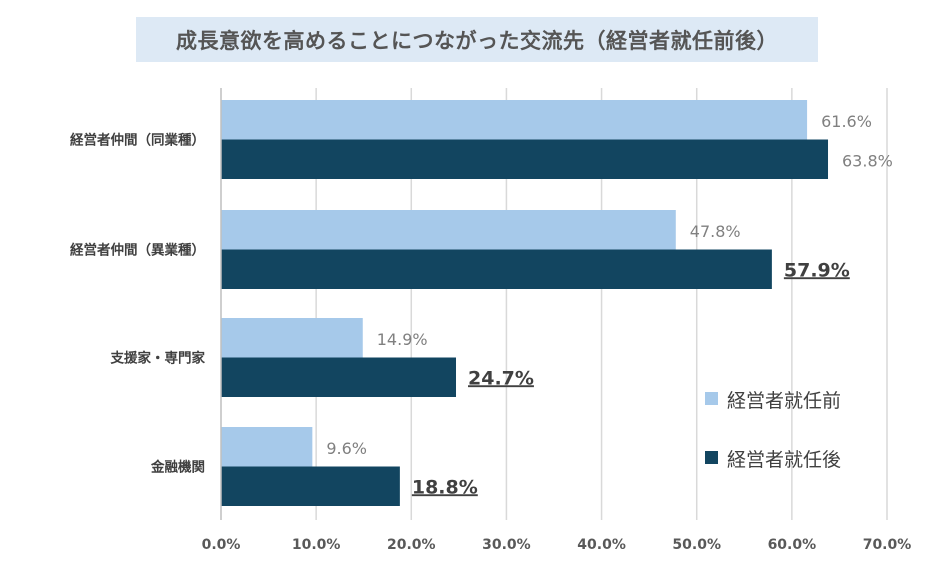  I want to click on category-label: 金融機関, so click(177, 467).